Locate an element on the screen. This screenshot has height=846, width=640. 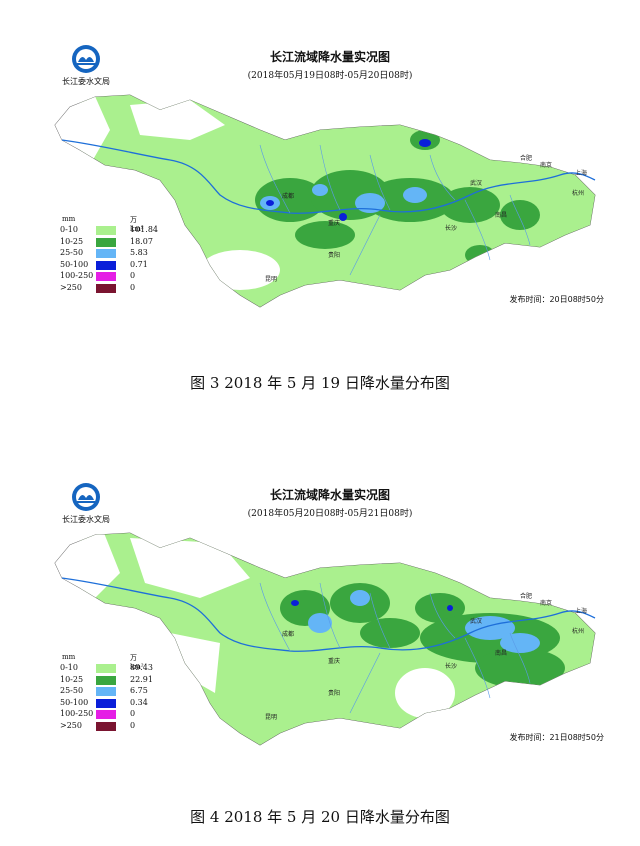
map-time-range: (2018年05月19日08时-05月20日08时) is located at coordinates (330, 76).